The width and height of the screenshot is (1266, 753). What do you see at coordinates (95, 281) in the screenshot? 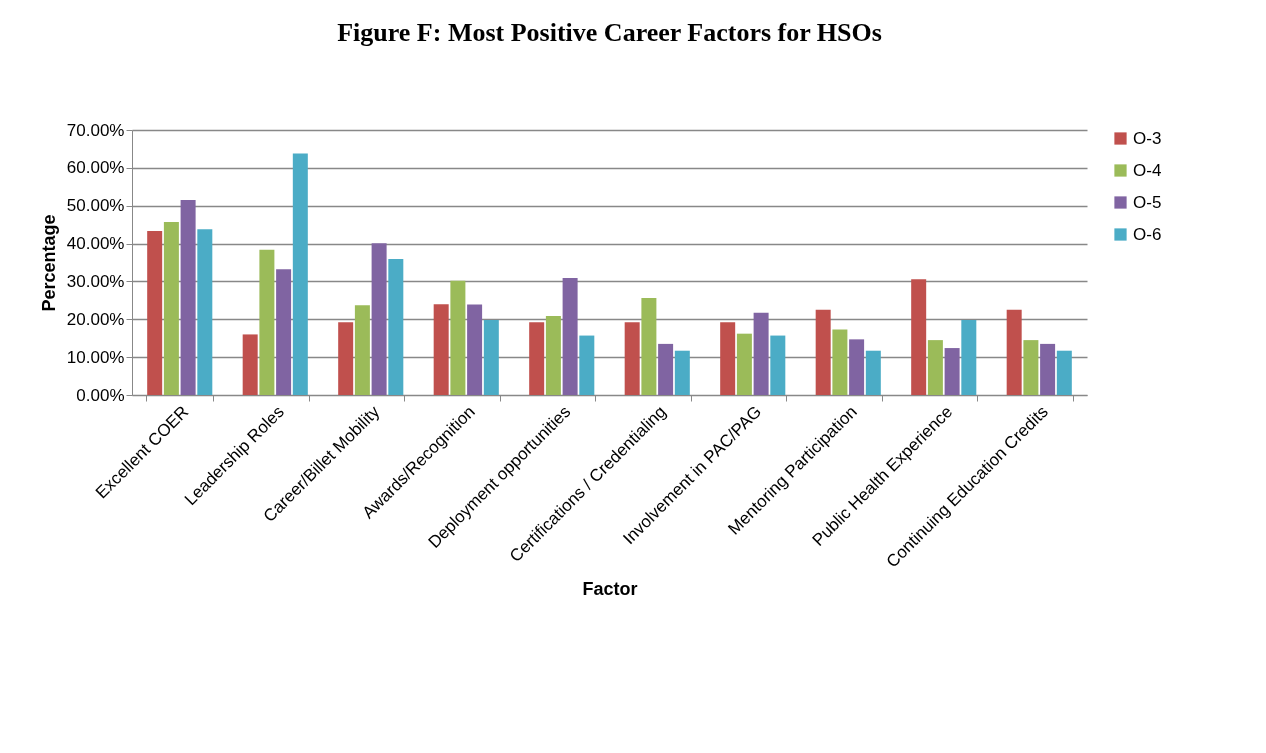
I see `y-tick-label: 30.00%` at bounding box center [95, 281].